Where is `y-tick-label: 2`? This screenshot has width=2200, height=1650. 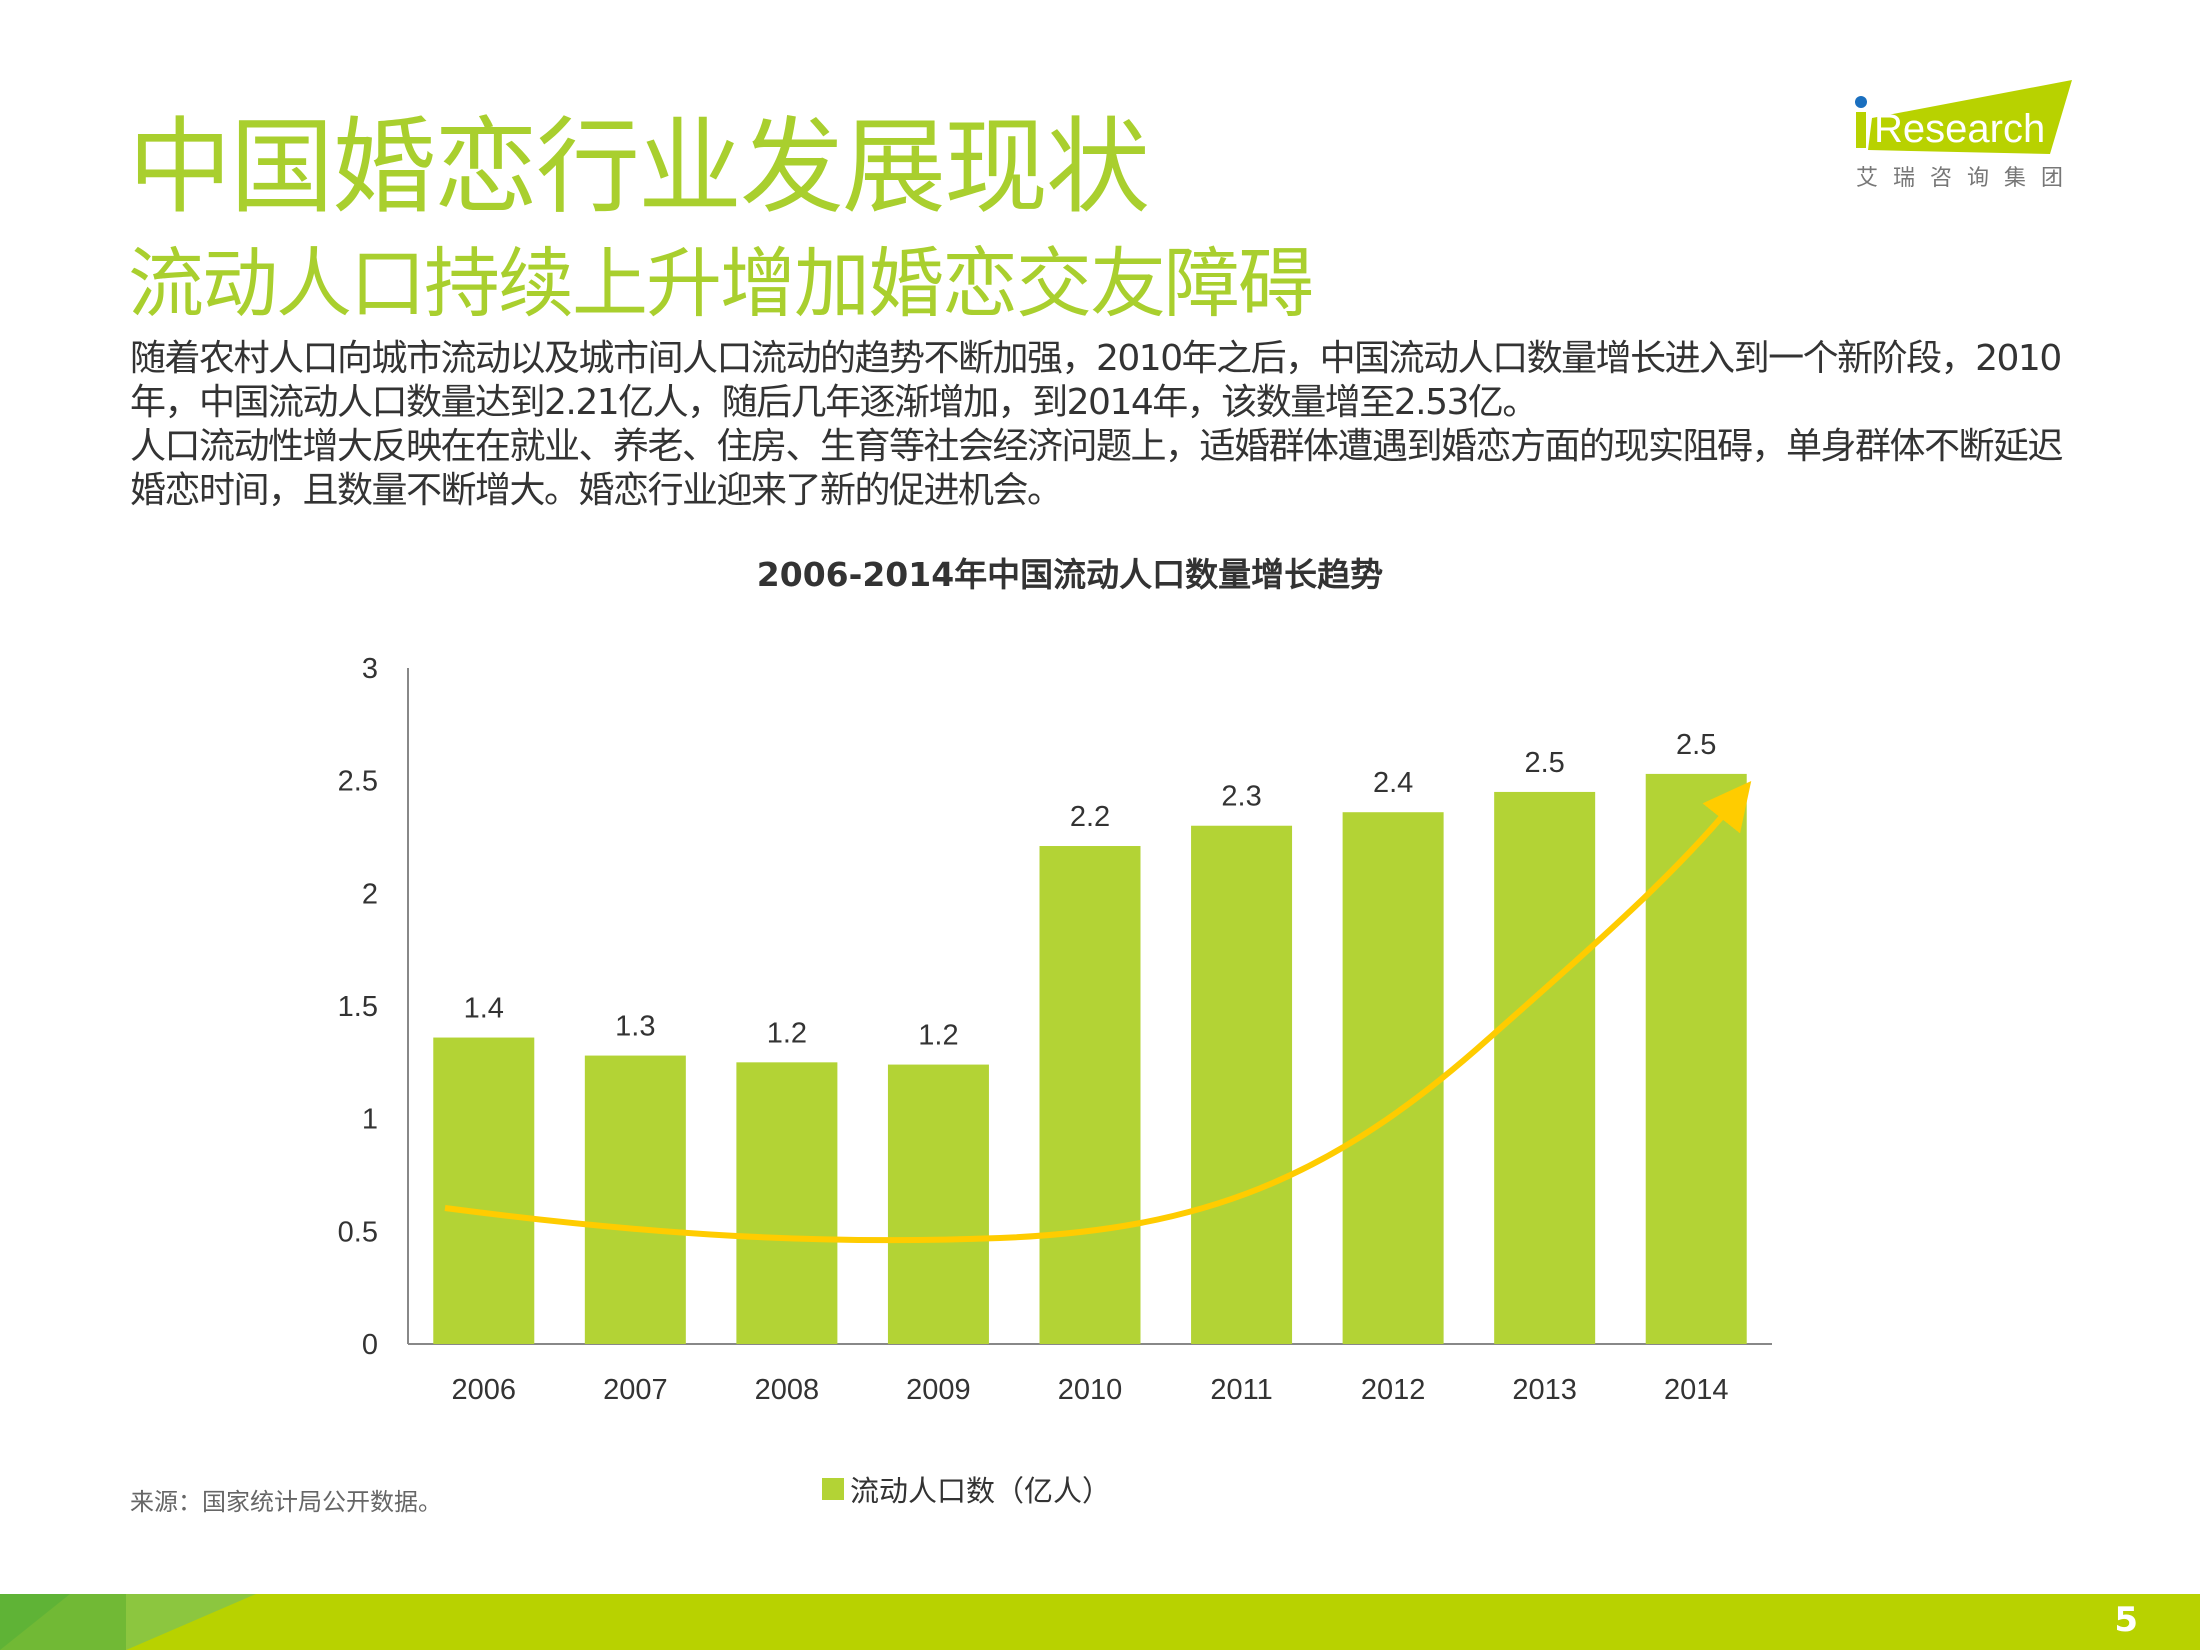
y-tick-label: 2 is located at coordinates (370, 894).